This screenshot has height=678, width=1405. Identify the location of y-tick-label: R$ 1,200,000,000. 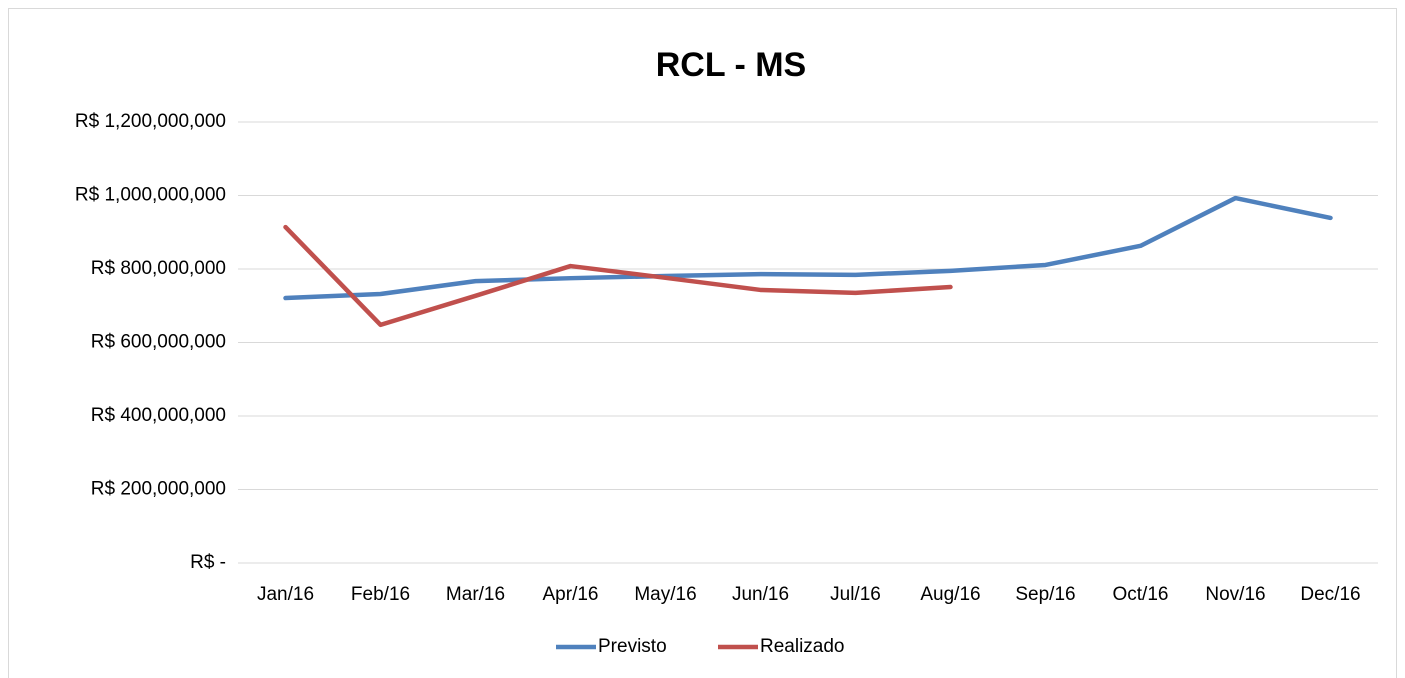
(150, 121).